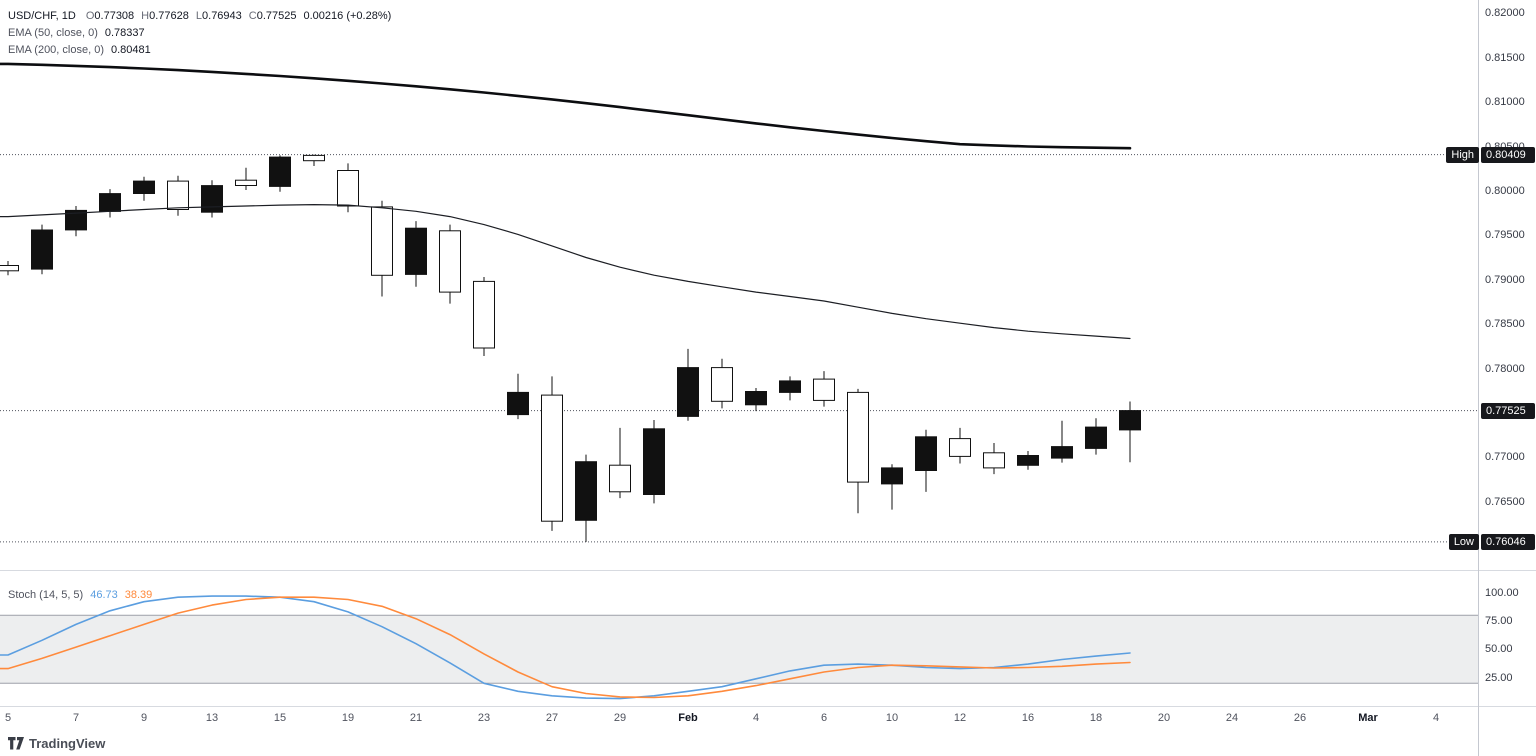 The image size is (1536, 756). What do you see at coordinates (1028, 718) in the screenshot?
I see `time-axis-label: 16` at bounding box center [1028, 718].